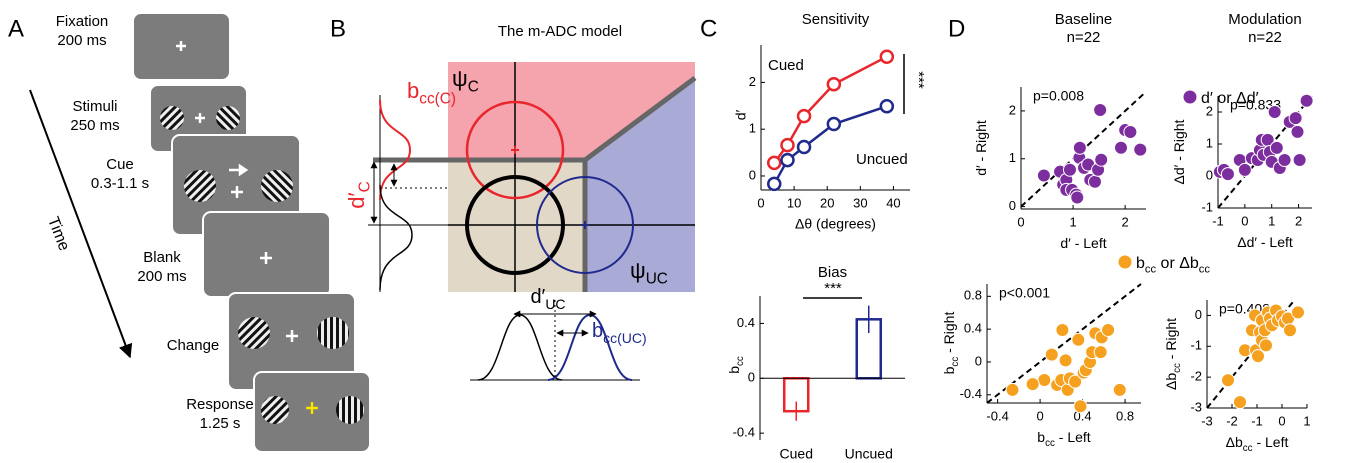 The width and height of the screenshot is (1352, 463). What do you see at coordinates (247, 227) in the screenshot?
I see `fixation-crosses` at bounding box center [247, 227].